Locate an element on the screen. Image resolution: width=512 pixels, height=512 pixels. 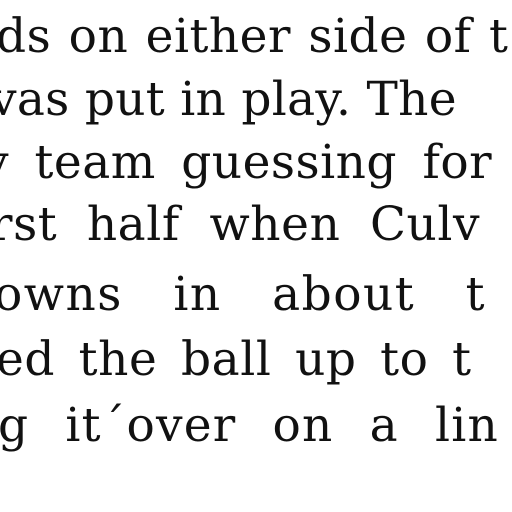
text-line-5: owns in about t is located at coordinates (243, 294).